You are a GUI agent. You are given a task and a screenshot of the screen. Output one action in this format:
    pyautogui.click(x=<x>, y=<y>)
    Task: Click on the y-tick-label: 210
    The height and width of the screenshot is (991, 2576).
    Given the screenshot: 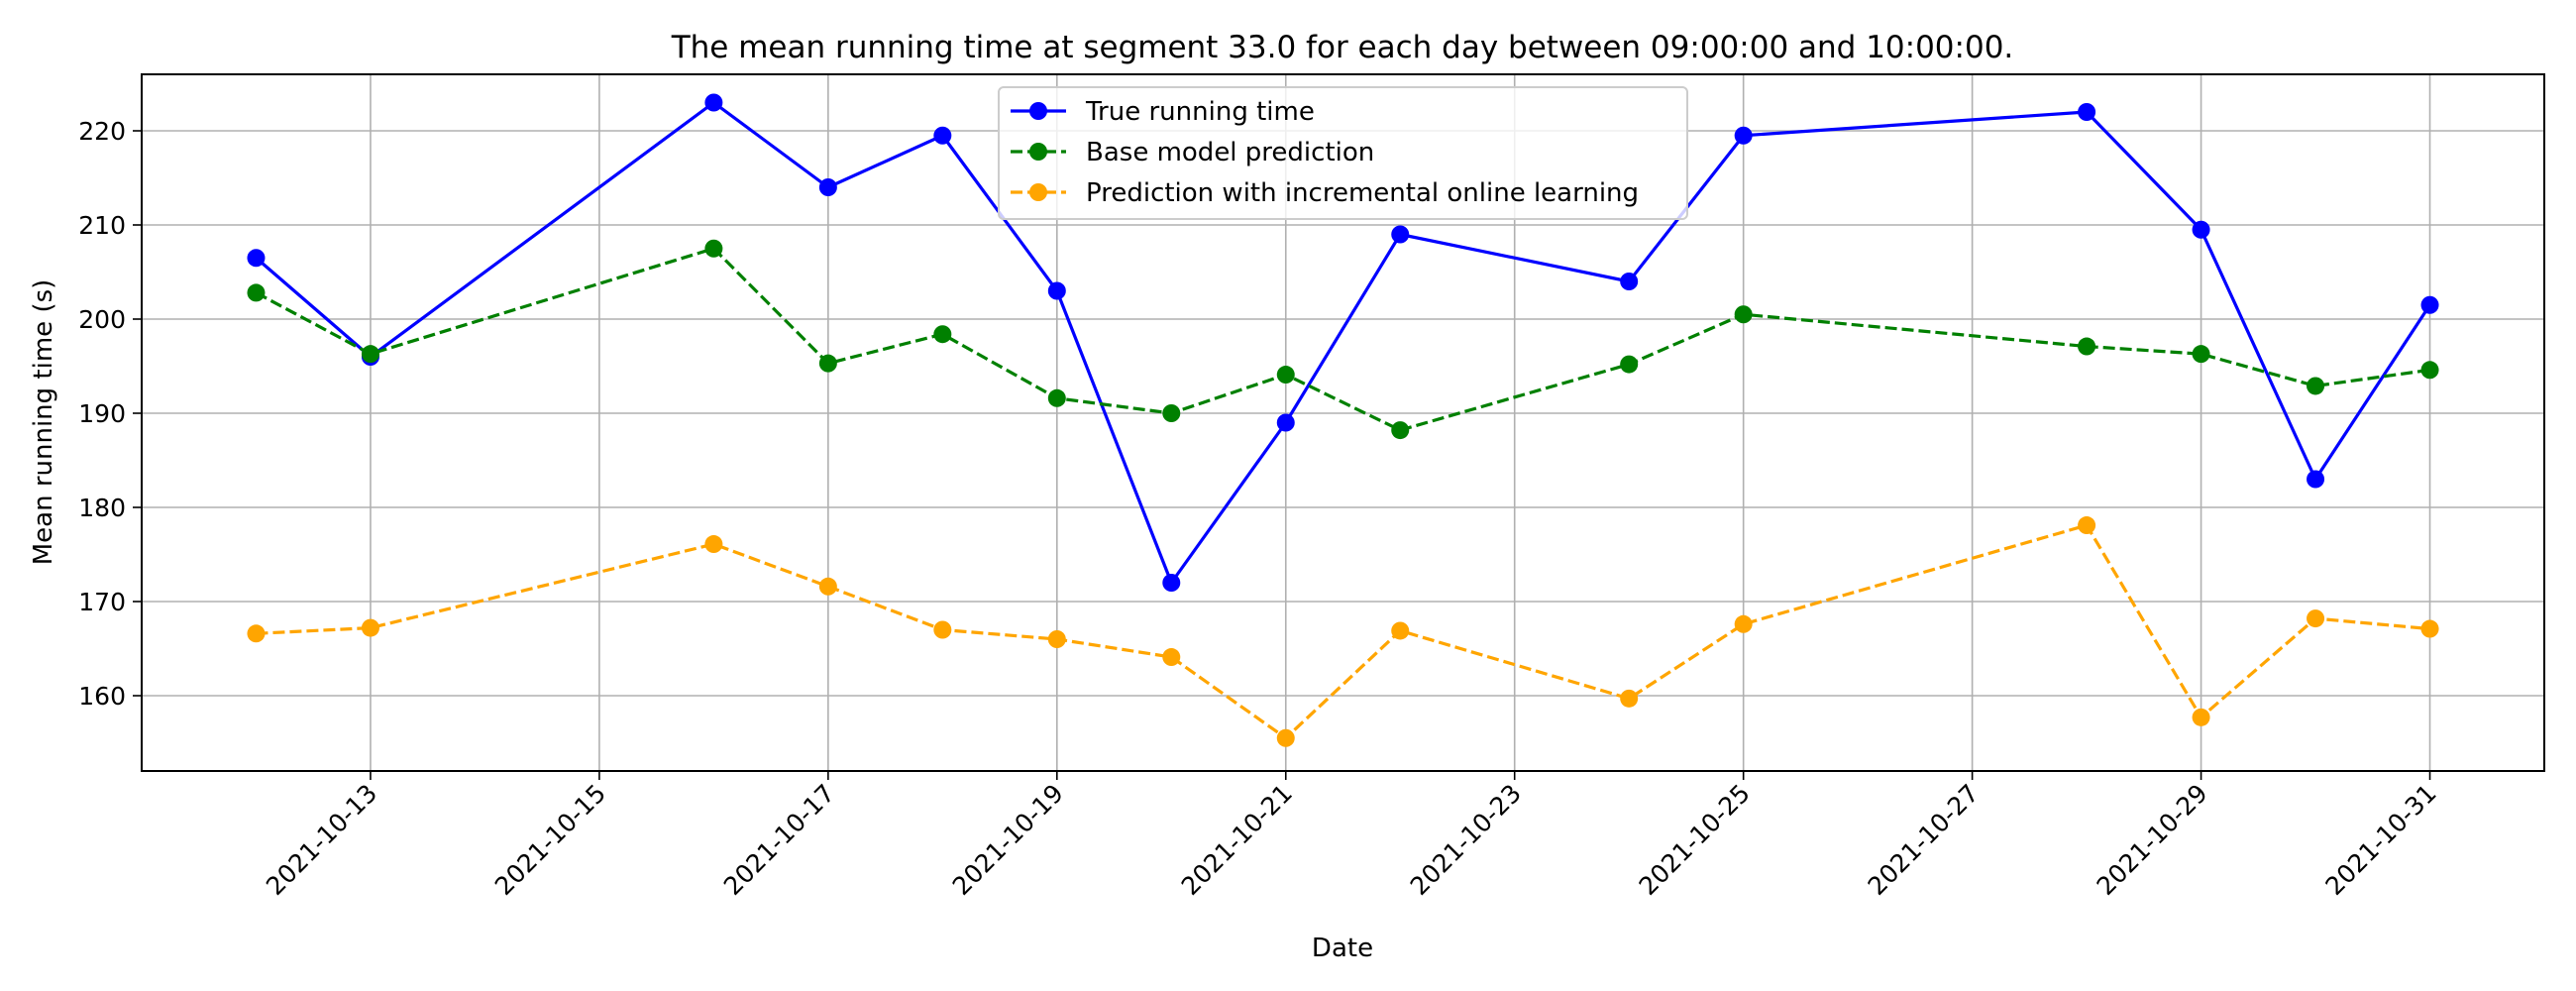 What is the action you would take?
    pyautogui.click(x=102, y=225)
    